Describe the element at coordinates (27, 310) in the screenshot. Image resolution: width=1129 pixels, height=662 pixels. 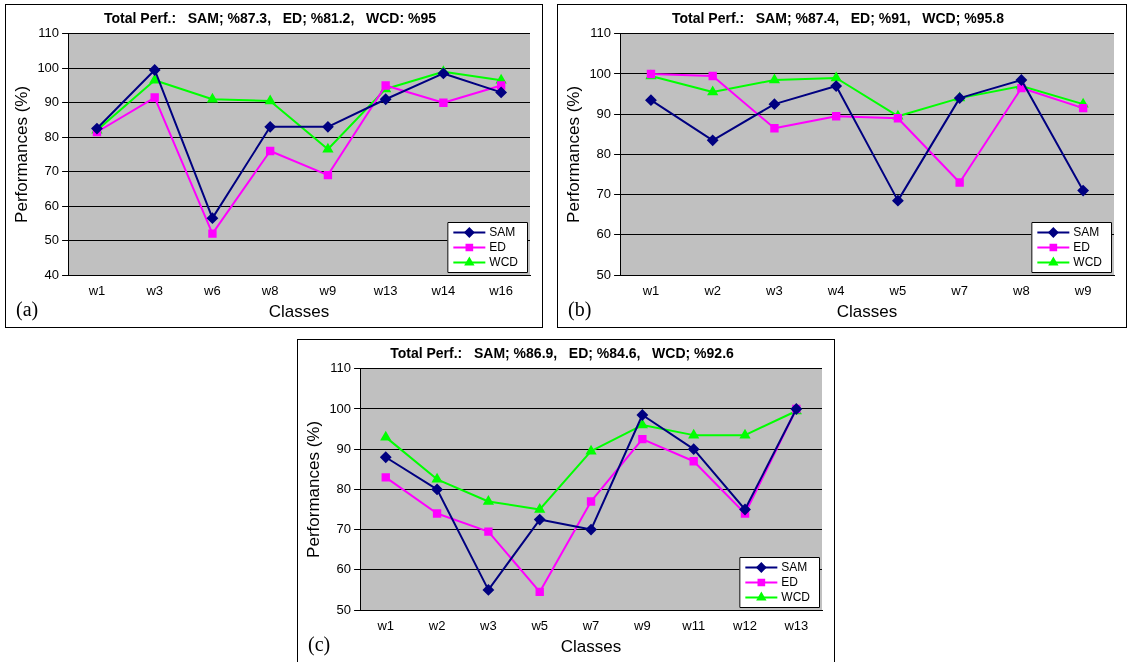
I see `text: (a)` at that location.